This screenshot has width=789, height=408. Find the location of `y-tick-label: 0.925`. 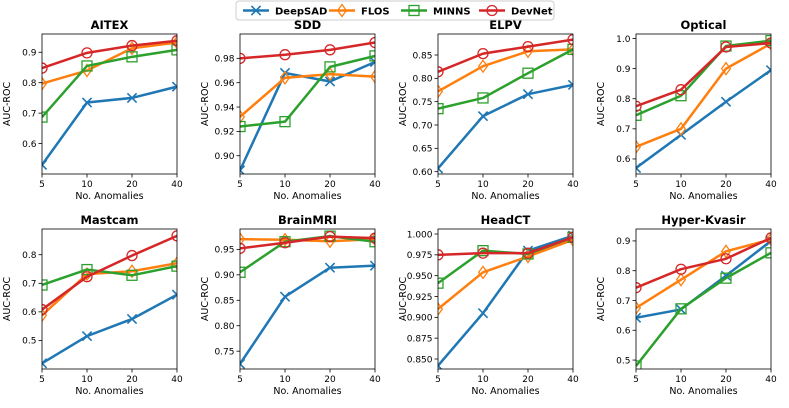

y-tick-label: 0.925 is located at coordinates (420, 298).